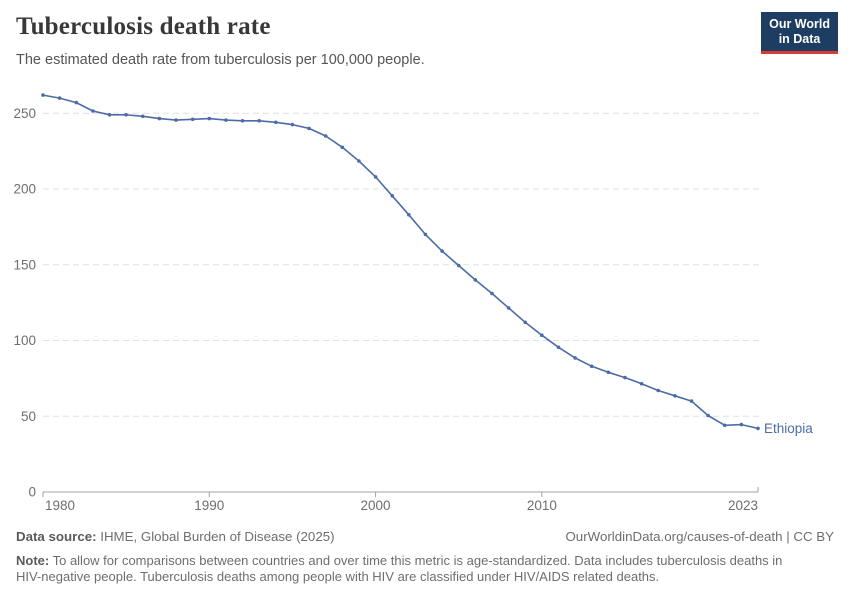  What do you see at coordinates (215, 536) in the screenshot?
I see `data-source-text: IHME, Global Burden of Disease (2025)` at bounding box center [215, 536].